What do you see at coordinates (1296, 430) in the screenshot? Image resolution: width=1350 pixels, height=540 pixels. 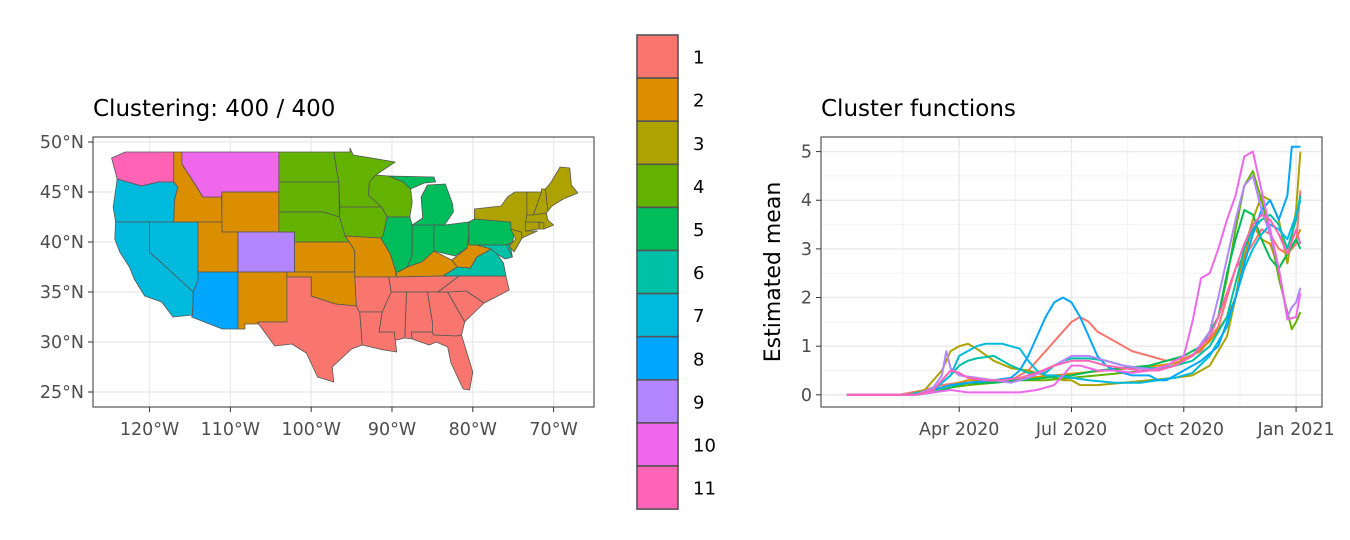 I see `chart-x-tick-label: Jan 2021` at bounding box center [1296, 430].